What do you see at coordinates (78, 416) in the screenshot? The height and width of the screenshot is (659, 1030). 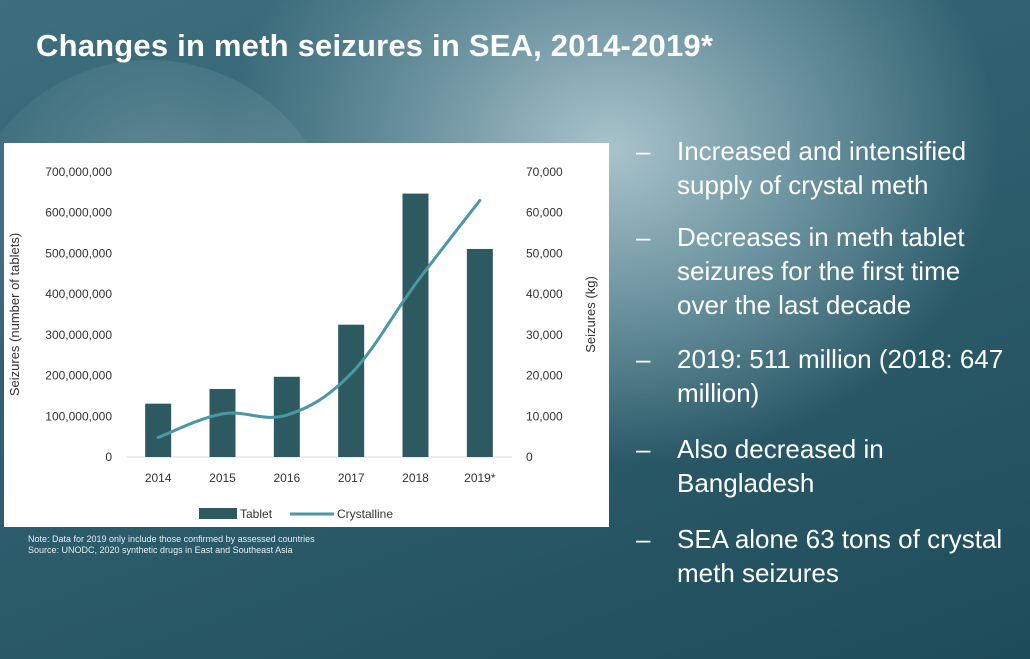 I see `y-tick-label: 100,000,000` at bounding box center [78, 416].